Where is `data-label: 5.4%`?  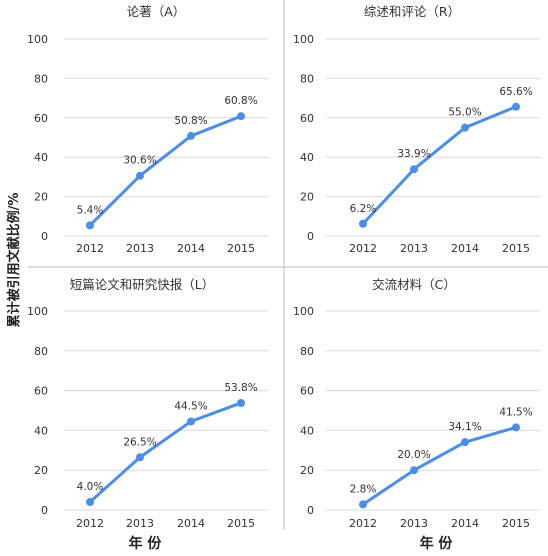
data-label: 5.4% is located at coordinates (90, 210).